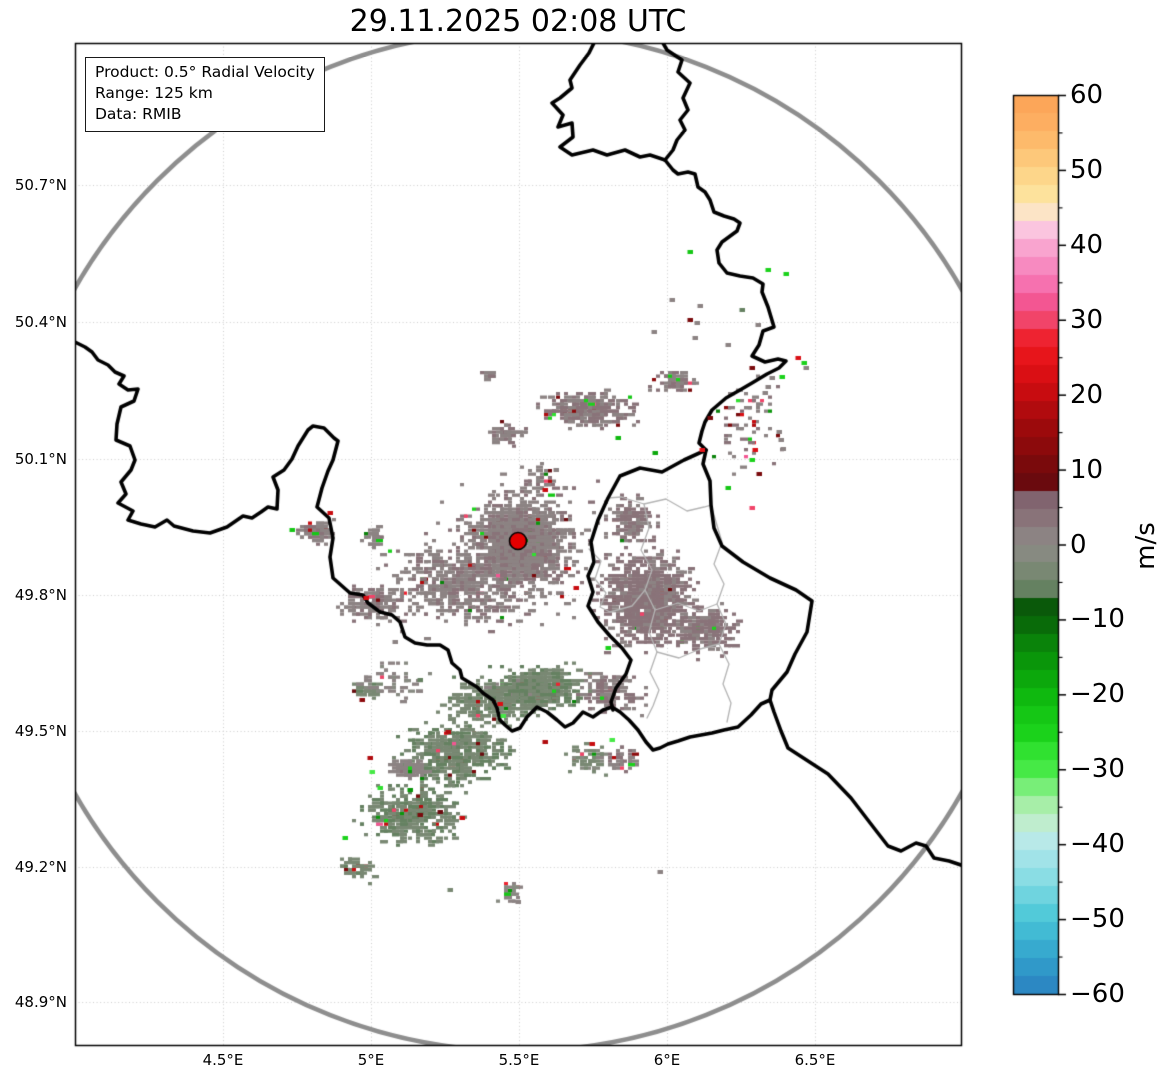  Describe the element at coordinates (1078, 544) in the screenshot. I see `colorbar-tick-label-6: 0` at that location.